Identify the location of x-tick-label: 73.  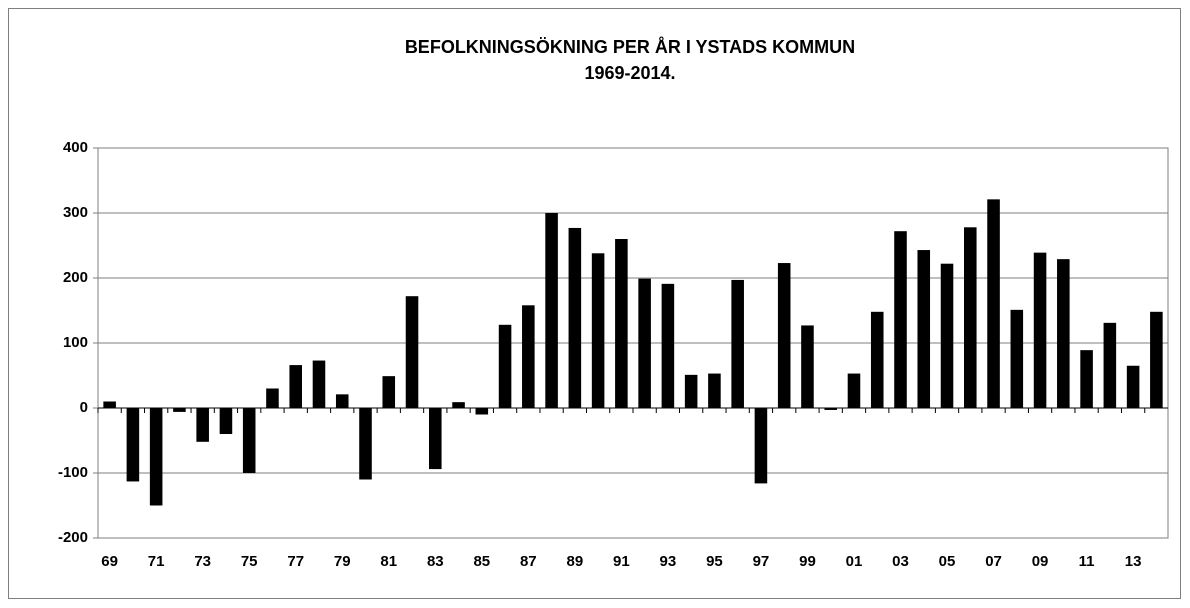
(202, 561).